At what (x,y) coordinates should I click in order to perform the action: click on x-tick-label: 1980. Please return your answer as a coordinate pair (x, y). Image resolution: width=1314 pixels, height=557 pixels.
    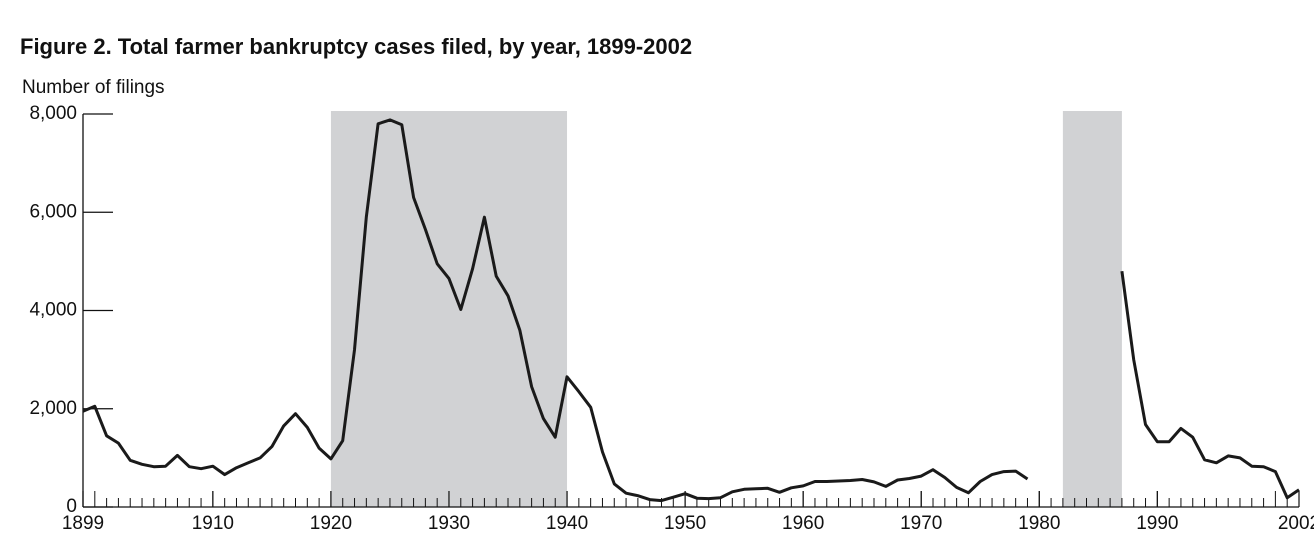
    Looking at the image, I should click on (1039, 523).